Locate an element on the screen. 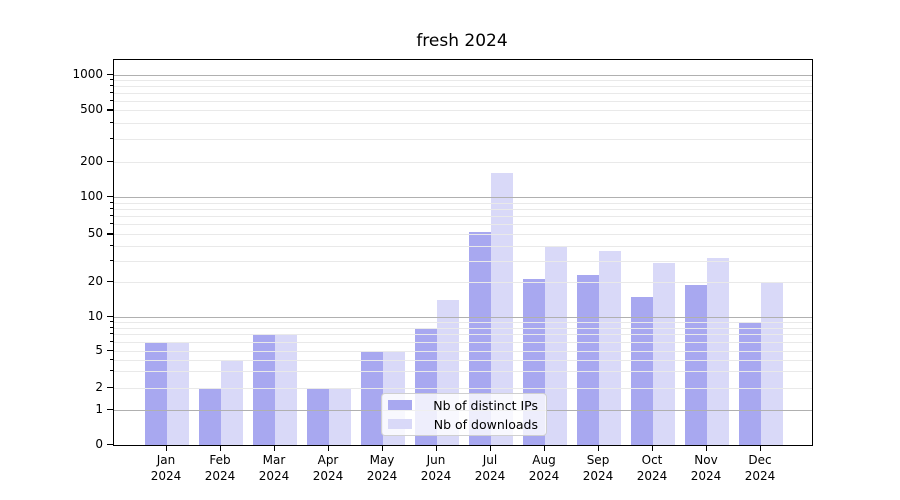 The height and width of the screenshot is (500, 900). y-tick-label: 0 is located at coordinates (99, 443).